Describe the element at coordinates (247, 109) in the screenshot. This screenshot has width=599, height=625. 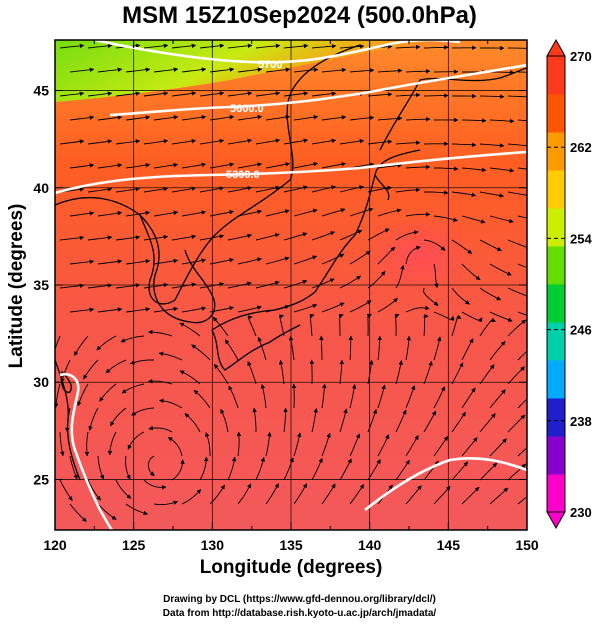
I see `contour-label-5600: 5600.0` at that location.